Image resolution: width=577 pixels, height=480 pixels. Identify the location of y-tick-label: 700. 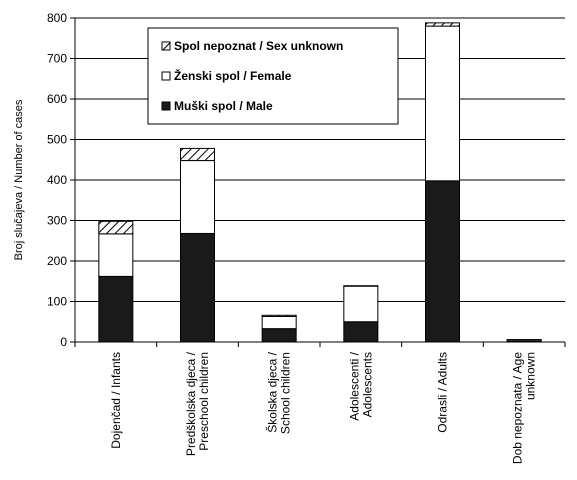
(57, 59).